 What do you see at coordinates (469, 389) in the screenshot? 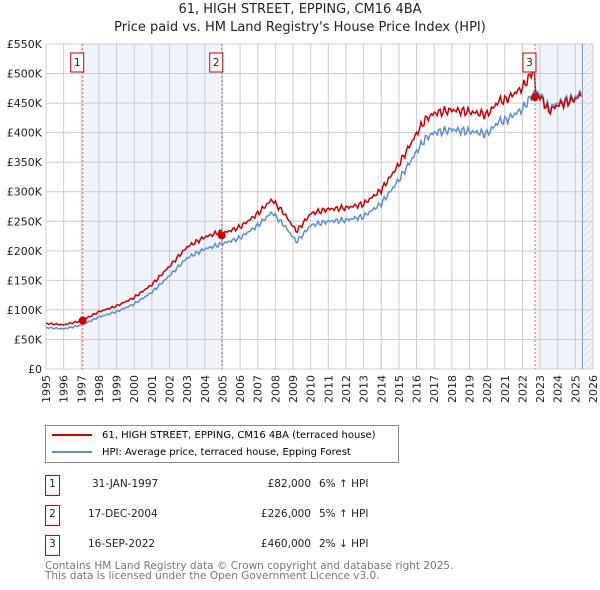
I see `x-tick-label: 2019` at bounding box center [469, 389].